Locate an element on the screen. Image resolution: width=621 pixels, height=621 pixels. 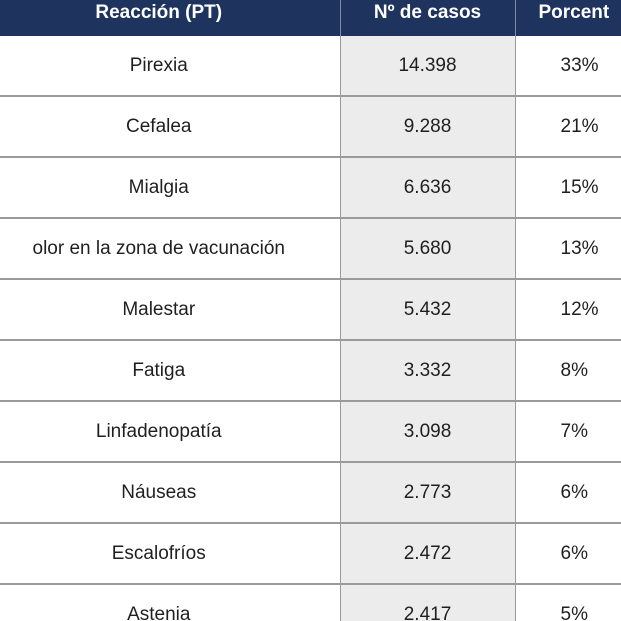
reaction-cell: Mialgia is located at coordinates (170, 188).